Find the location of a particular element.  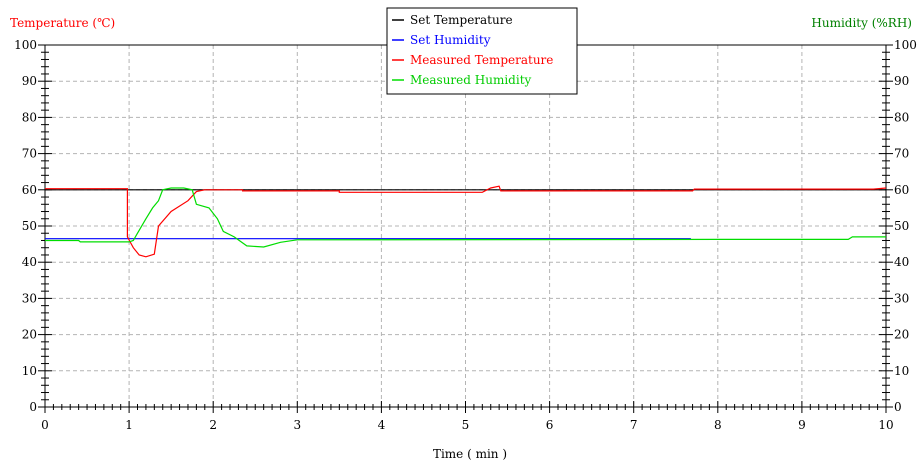

y-right-tick-label: 60 is located at coordinates (901, 190).